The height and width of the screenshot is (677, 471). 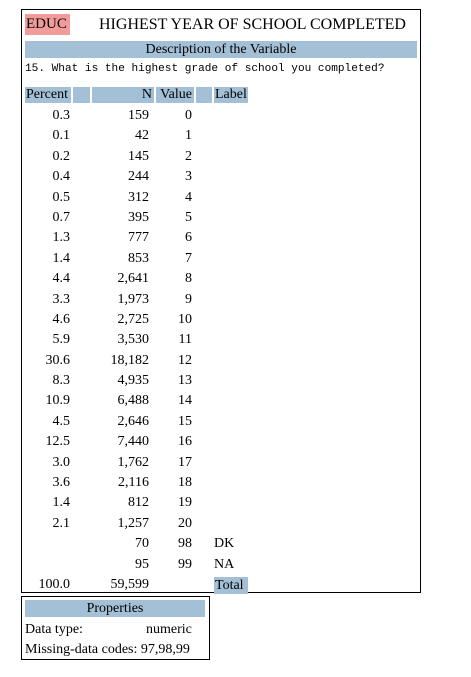 I want to click on table-row: 95 99 NA, so click(x=221, y=565).